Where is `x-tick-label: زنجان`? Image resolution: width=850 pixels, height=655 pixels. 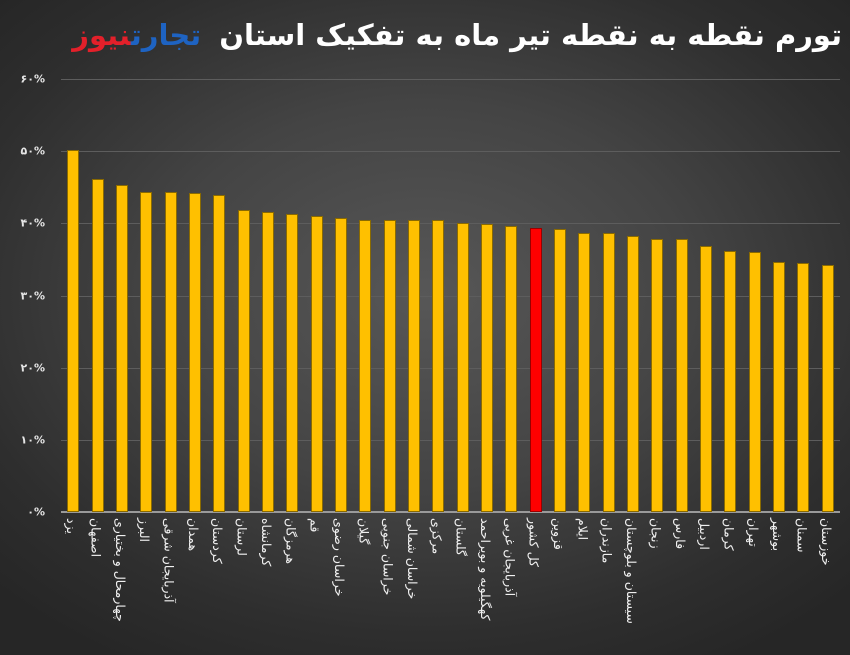
x-tick-label: زنجان is located at coordinates (656, 533).